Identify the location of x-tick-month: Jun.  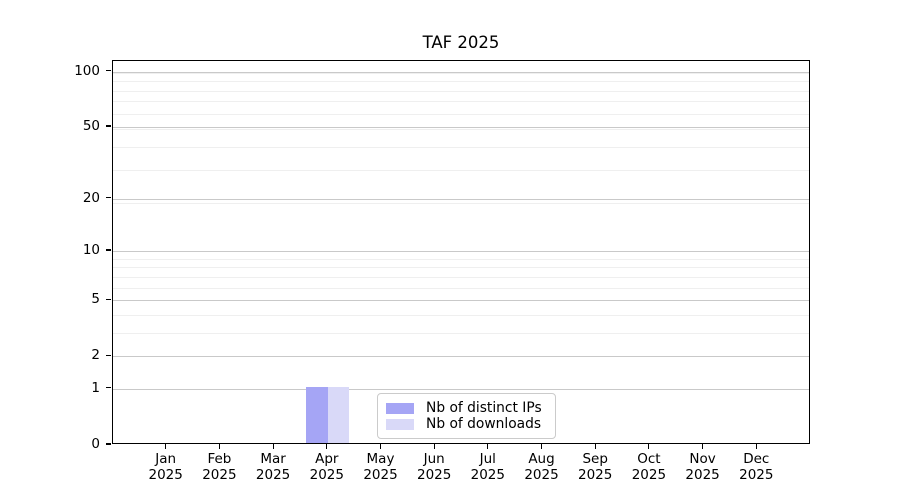
(434, 459).